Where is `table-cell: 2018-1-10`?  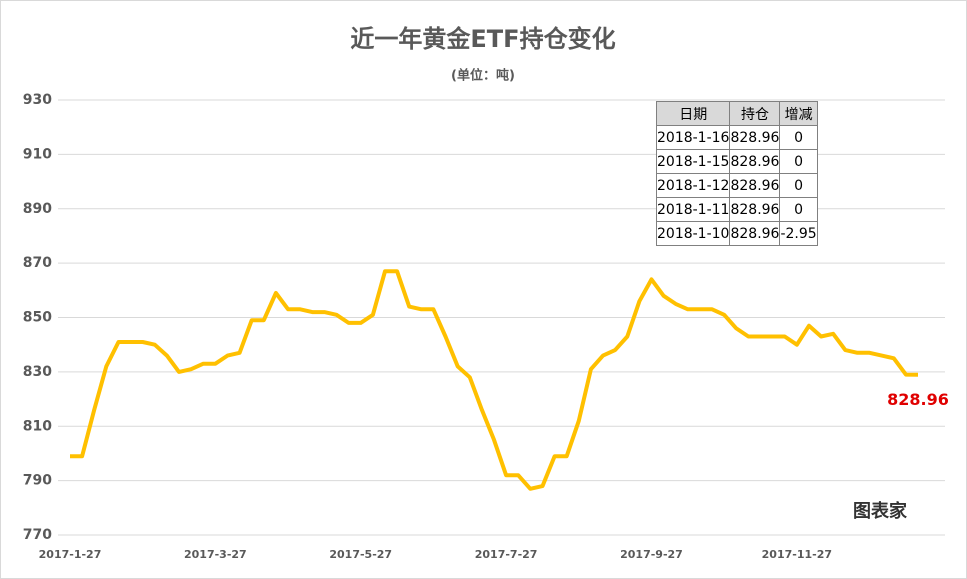 table-cell: 2018-1-10 is located at coordinates (693, 233).